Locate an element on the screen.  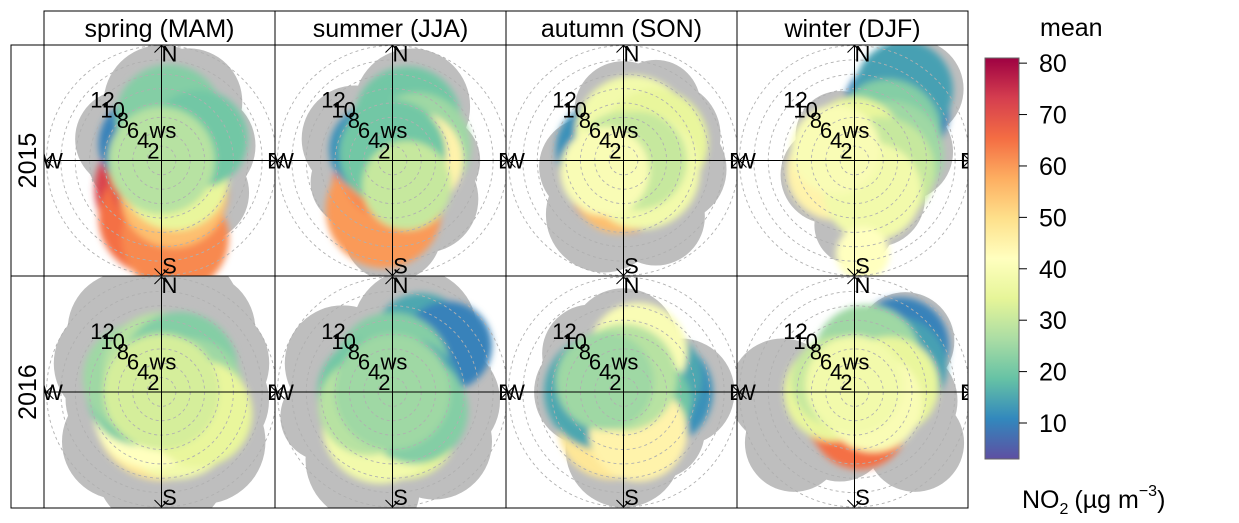
colorbar-label-sup: −3 is located at coordinates (1148, 491).